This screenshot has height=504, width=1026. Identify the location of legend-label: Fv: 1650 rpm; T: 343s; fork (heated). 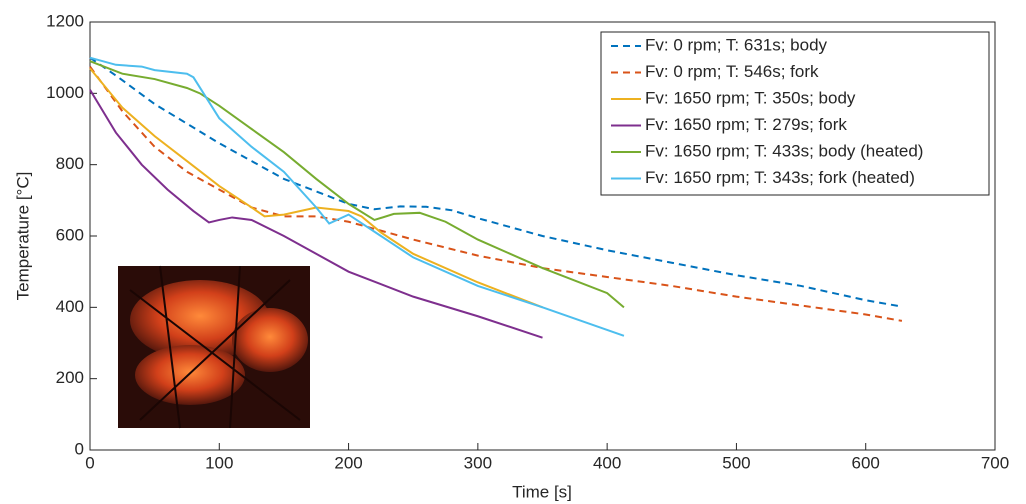
(780, 177).